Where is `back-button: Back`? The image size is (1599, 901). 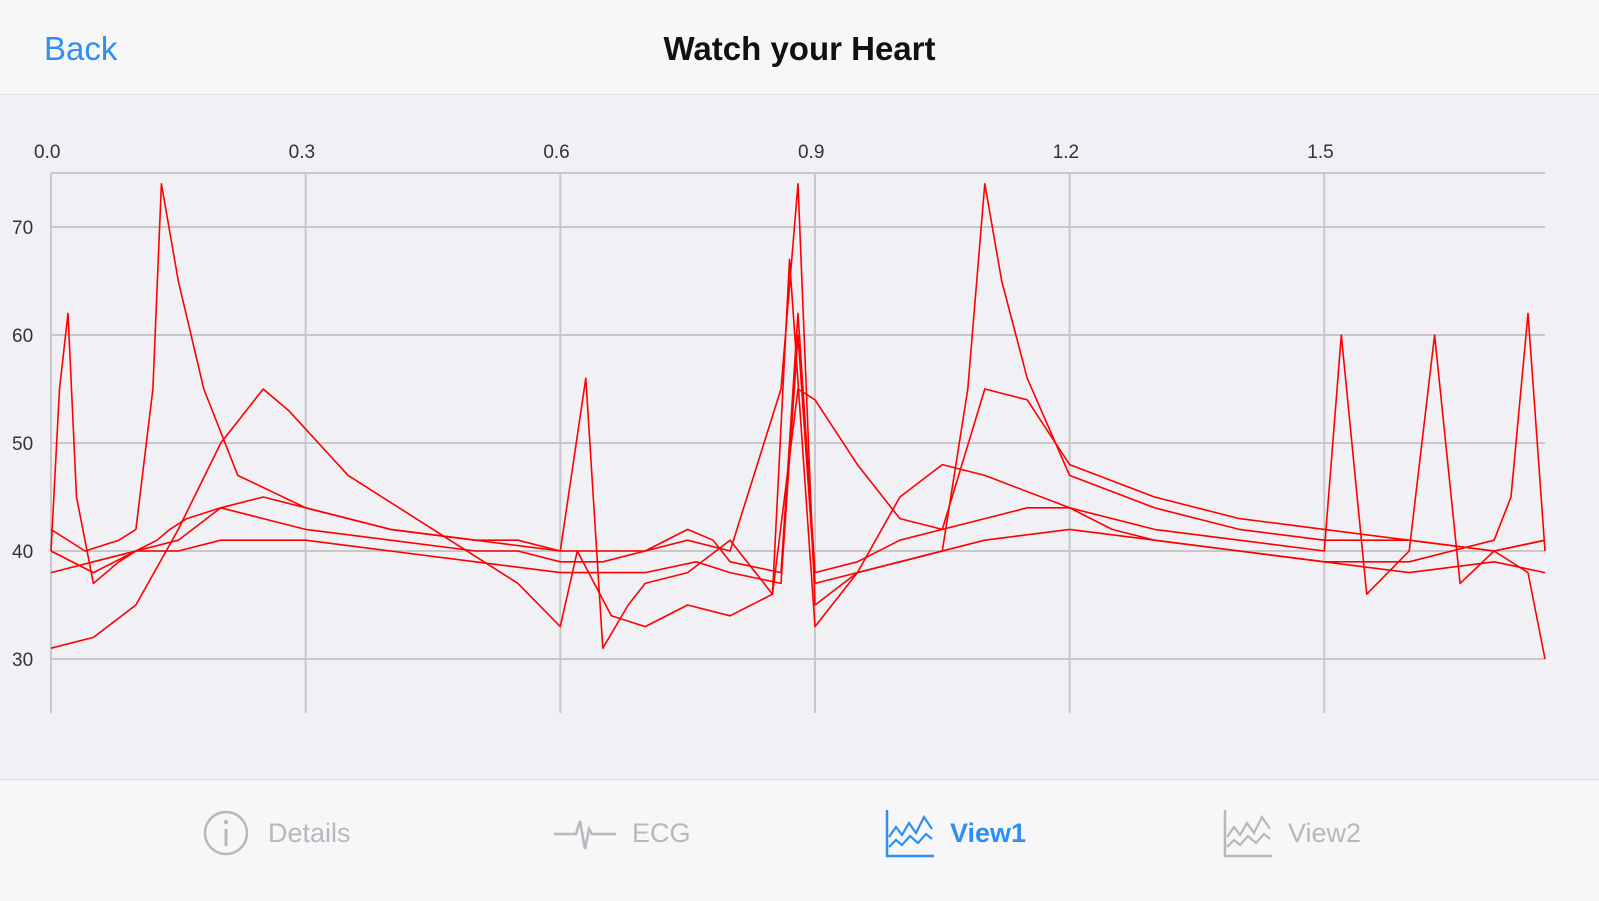
back-button: Back is located at coordinates (81, 48).